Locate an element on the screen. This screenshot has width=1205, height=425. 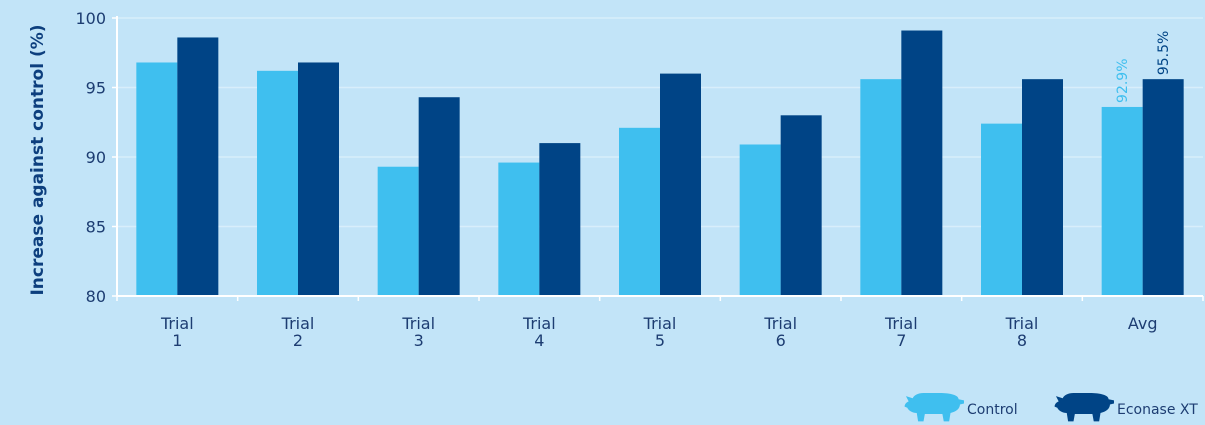
y-tick-label: 80 is located at coordinates (96, 296).